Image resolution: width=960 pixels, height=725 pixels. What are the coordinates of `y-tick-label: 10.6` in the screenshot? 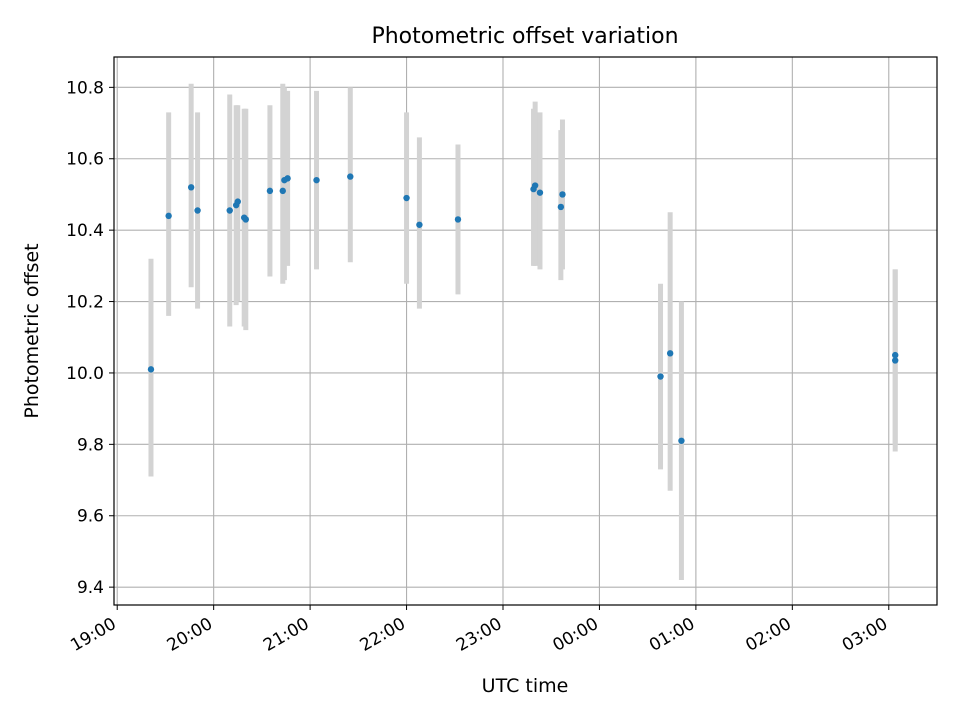 It's located at (85, 160).